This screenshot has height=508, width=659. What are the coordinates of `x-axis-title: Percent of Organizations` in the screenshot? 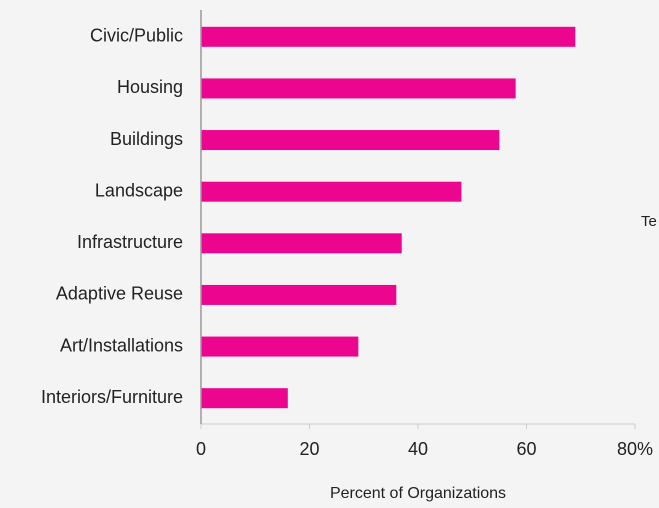 It's located at (418, 493).